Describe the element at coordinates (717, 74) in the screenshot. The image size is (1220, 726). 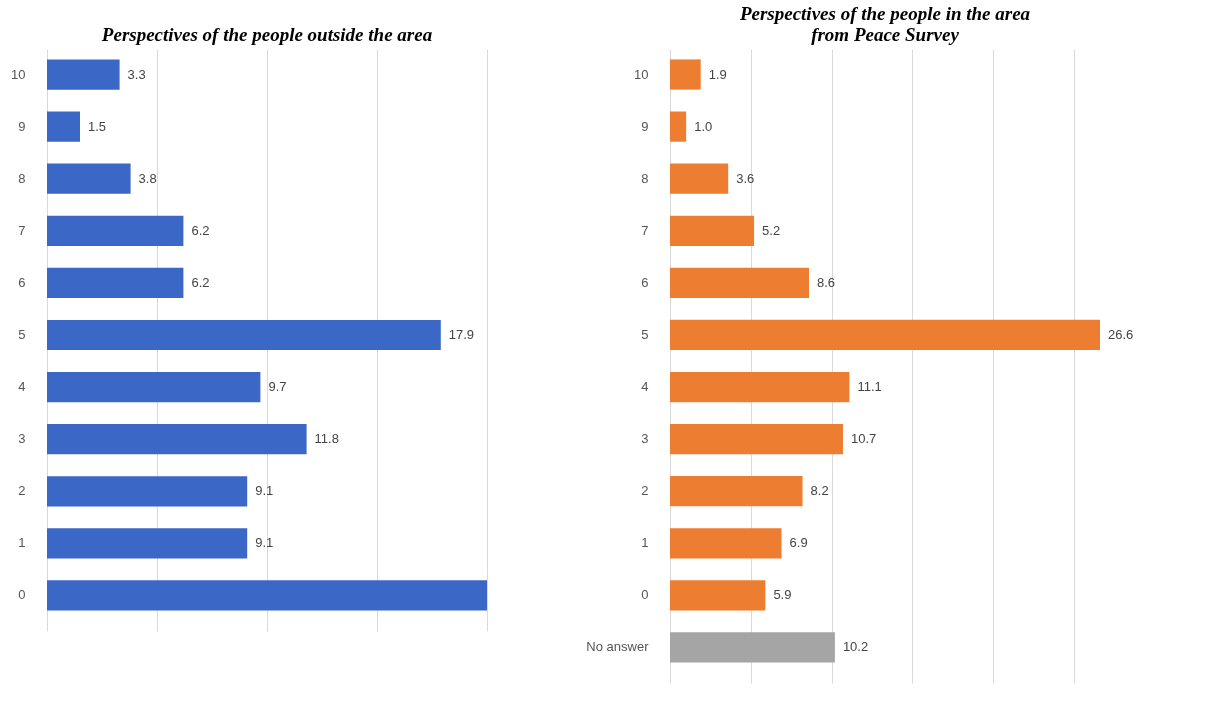
I see `data-label: 1.9` at that location.